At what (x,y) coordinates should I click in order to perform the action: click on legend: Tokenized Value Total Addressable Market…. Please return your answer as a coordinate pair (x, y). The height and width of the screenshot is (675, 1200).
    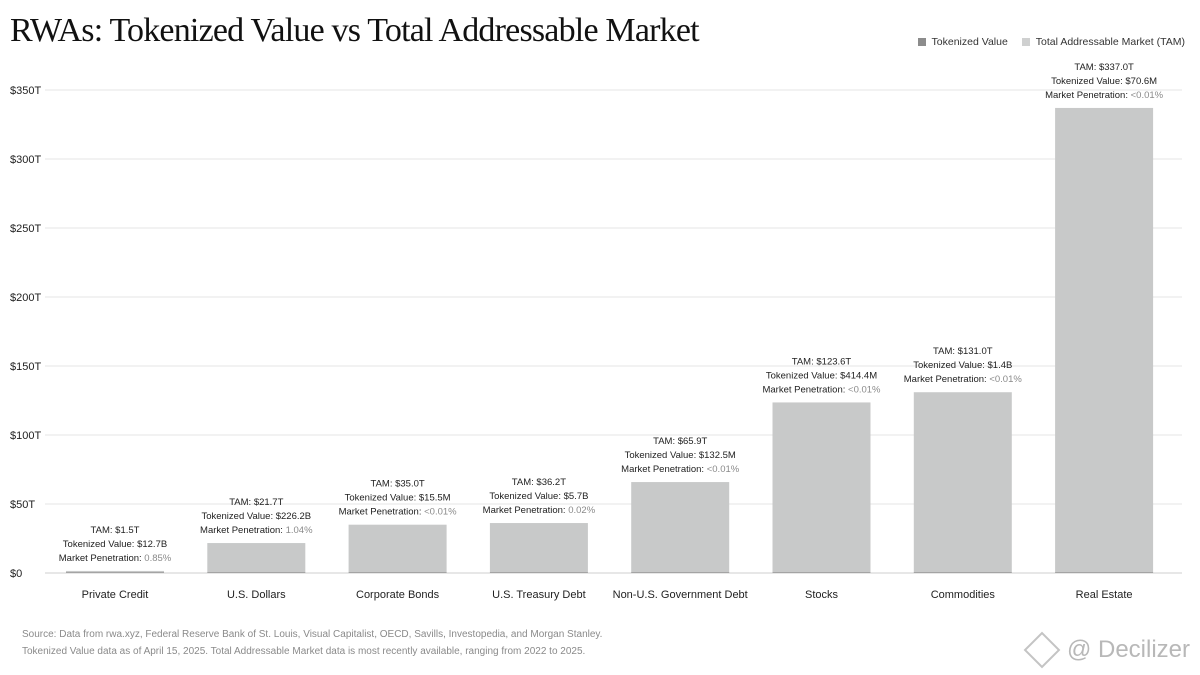
    Looking at the image, I should click on (1051, 42).